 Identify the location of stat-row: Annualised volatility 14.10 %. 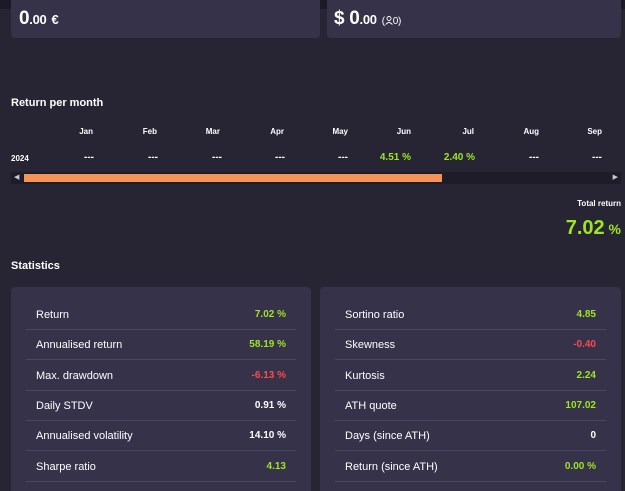
(161, 436).